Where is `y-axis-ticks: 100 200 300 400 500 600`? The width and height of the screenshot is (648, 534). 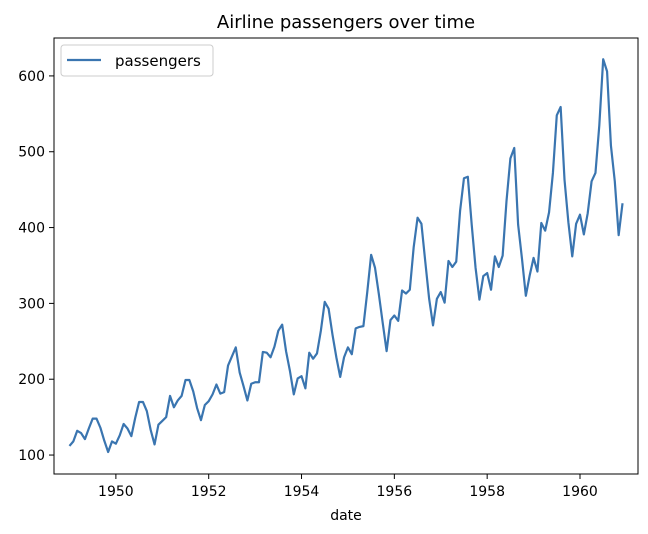 y-axis-ticks: 100 200 300 400 500 600 is located at coordinates (36, 266).